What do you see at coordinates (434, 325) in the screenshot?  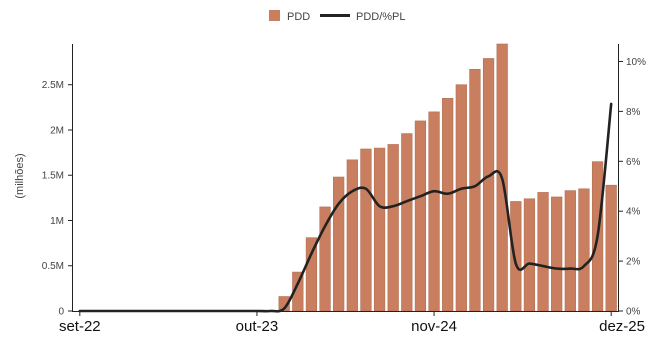 I see `x-tick-label: nov-24` at bounding box center [434, 325].